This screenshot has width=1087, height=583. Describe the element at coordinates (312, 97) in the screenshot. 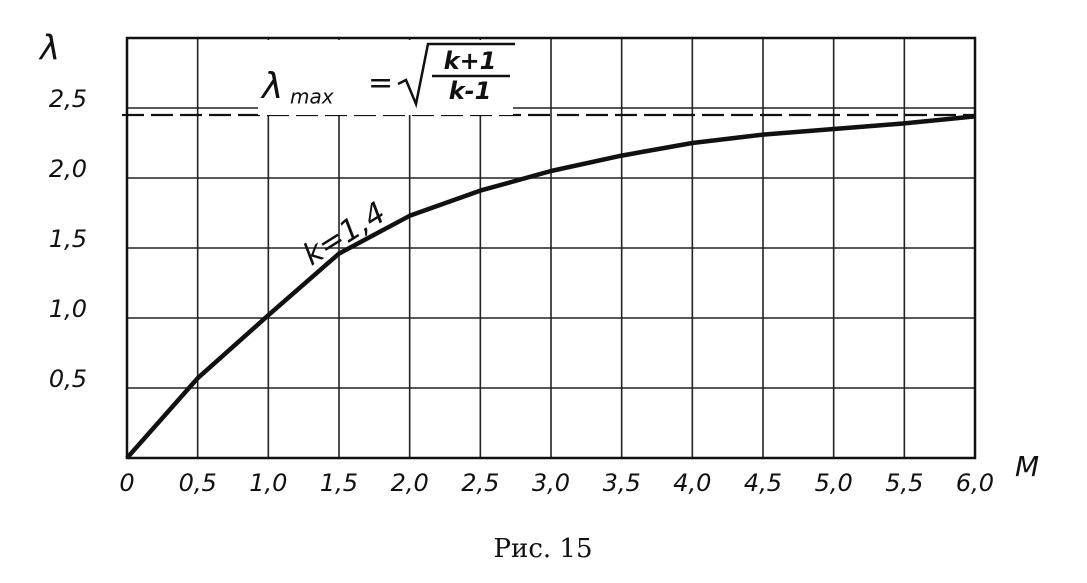

I see `formula-sub: max` at that location.